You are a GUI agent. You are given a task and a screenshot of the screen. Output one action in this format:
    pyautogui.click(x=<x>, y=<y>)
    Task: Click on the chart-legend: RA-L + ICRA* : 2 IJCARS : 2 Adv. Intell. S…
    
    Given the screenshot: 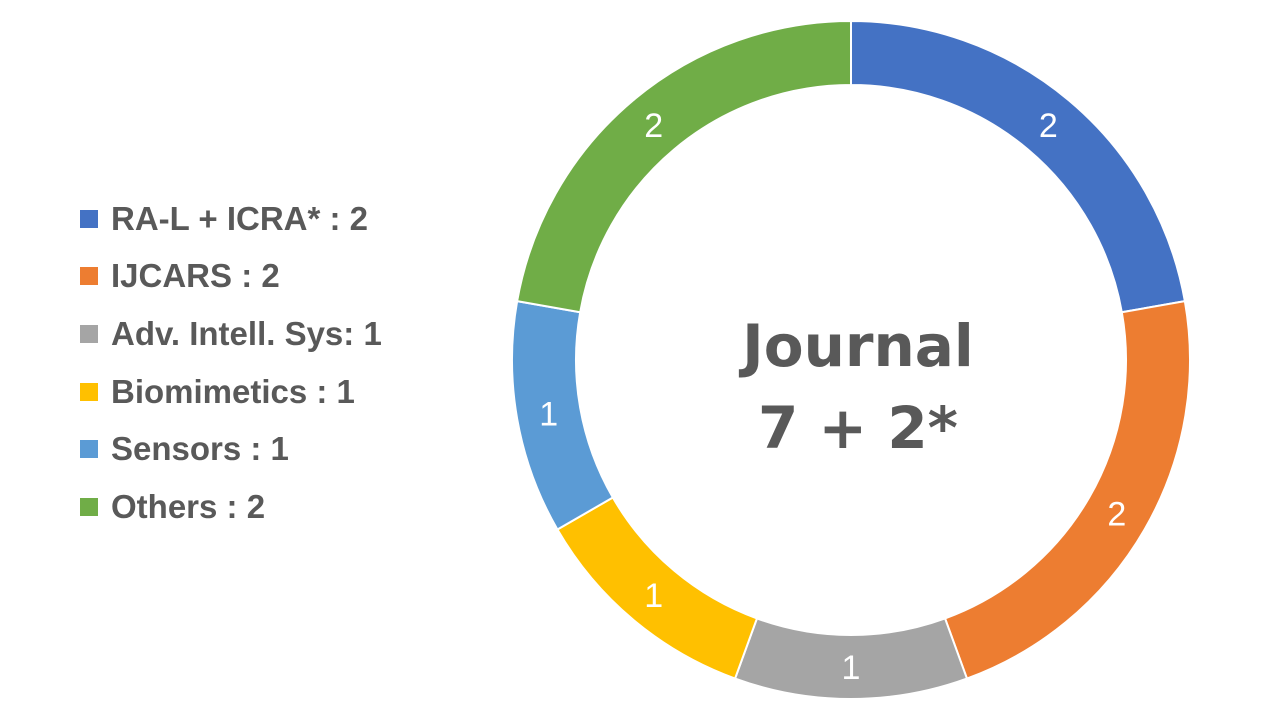 What is the action you would take?
    pyautogui.click(x=231, y=363)
    